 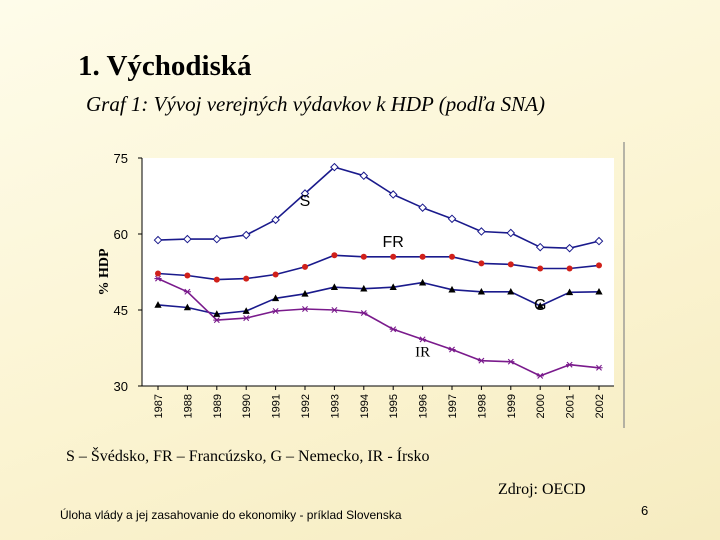 What do you see at coordinates (365, 406) in the screenshot?
I see `x-tick-label: 1994` at bounding box center [365, 406].